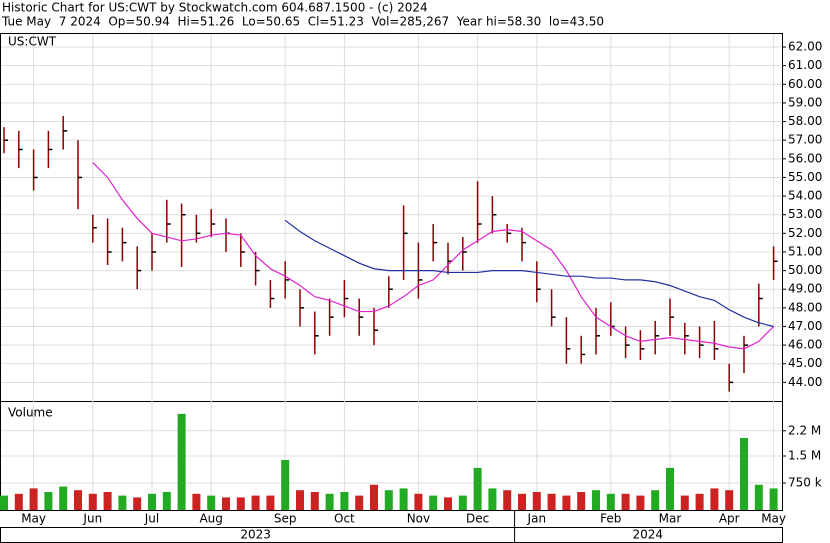  What do you see at coordinates (670, 519) in the screenshot?
I see `x-tick-label: Mar` at bounding box center [670, 519].